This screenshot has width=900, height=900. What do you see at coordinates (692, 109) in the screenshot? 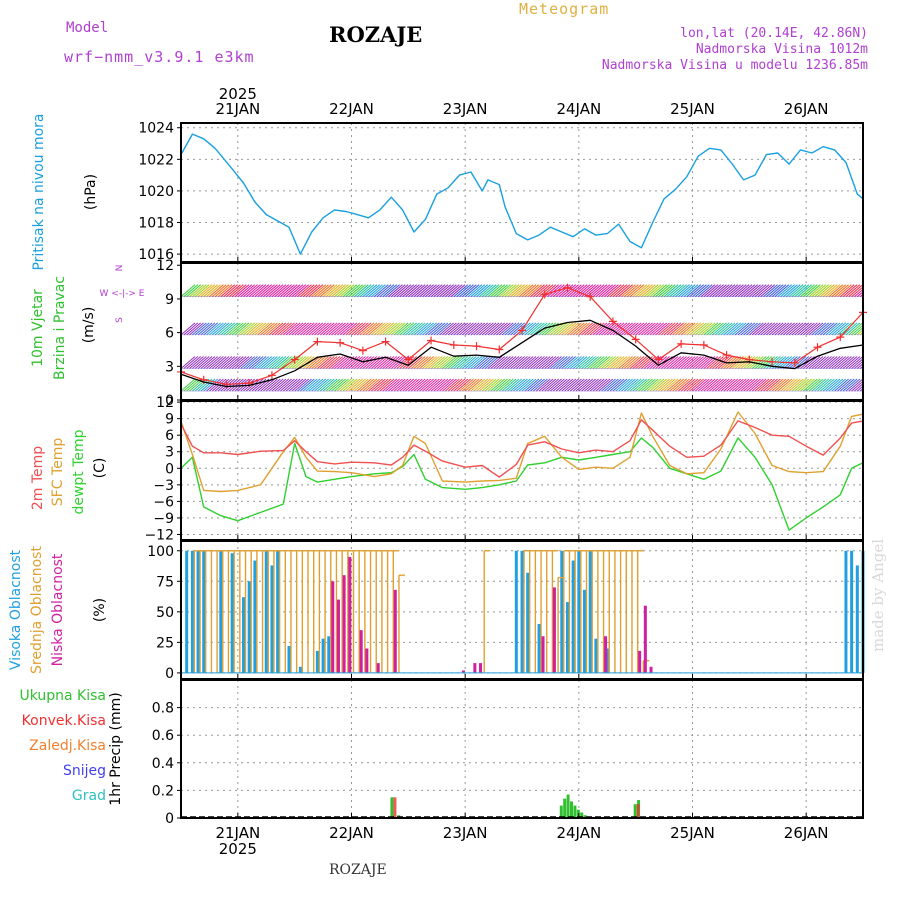
I see `top-day-label: 25JAN` at bounding box center [692, 109].